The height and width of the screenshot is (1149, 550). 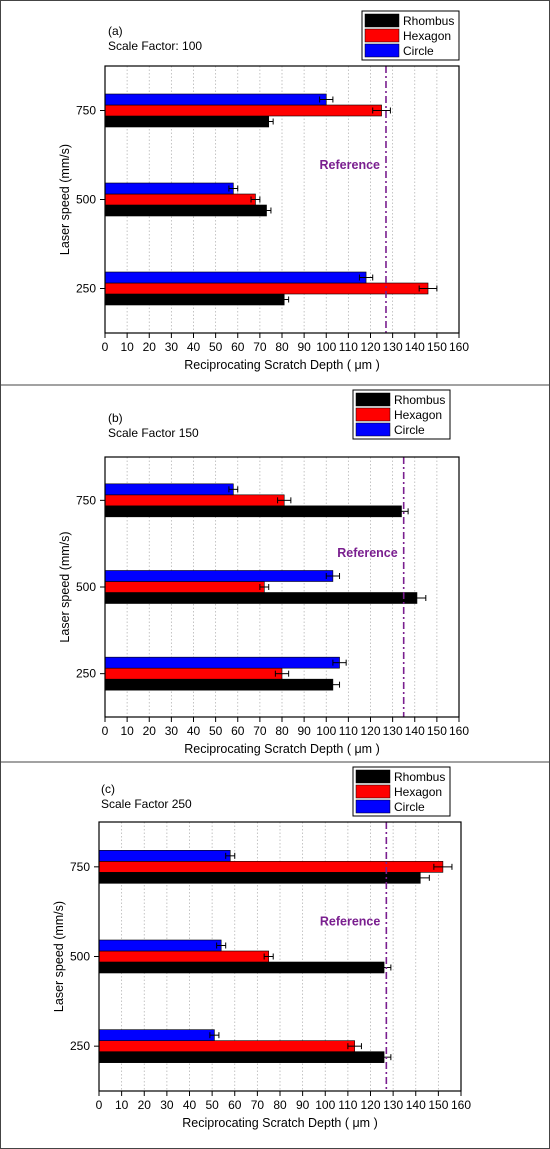 I want to click on panel-subtitle: Scale Factor: 100, so click(x=155, y=46).